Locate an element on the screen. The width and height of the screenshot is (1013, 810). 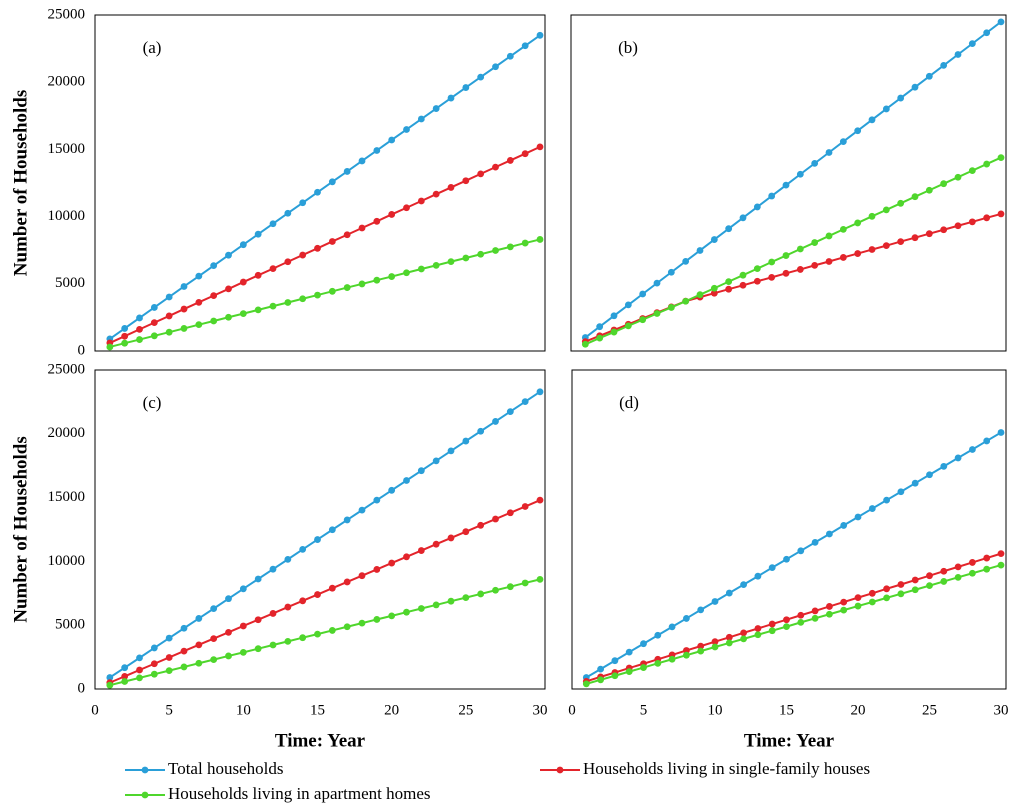
y-tick-label: 5000 is located at coordinates (70, 625).